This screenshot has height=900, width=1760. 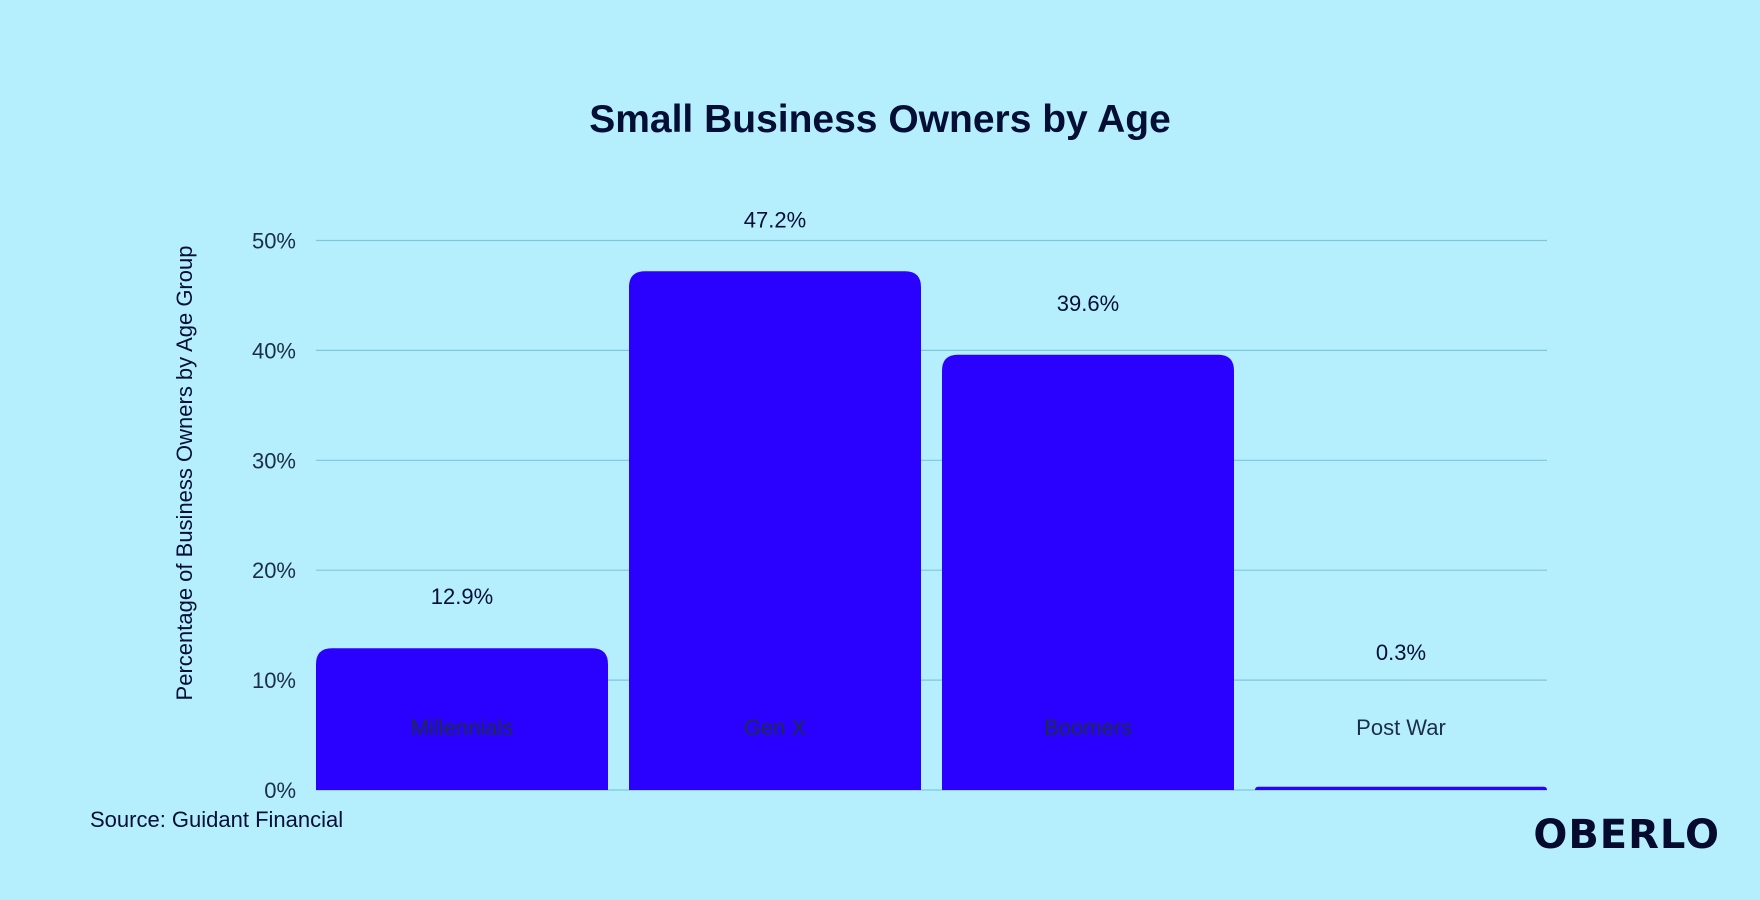 I want to click on y-tick-label: 20%, so click(x=274, y=570).